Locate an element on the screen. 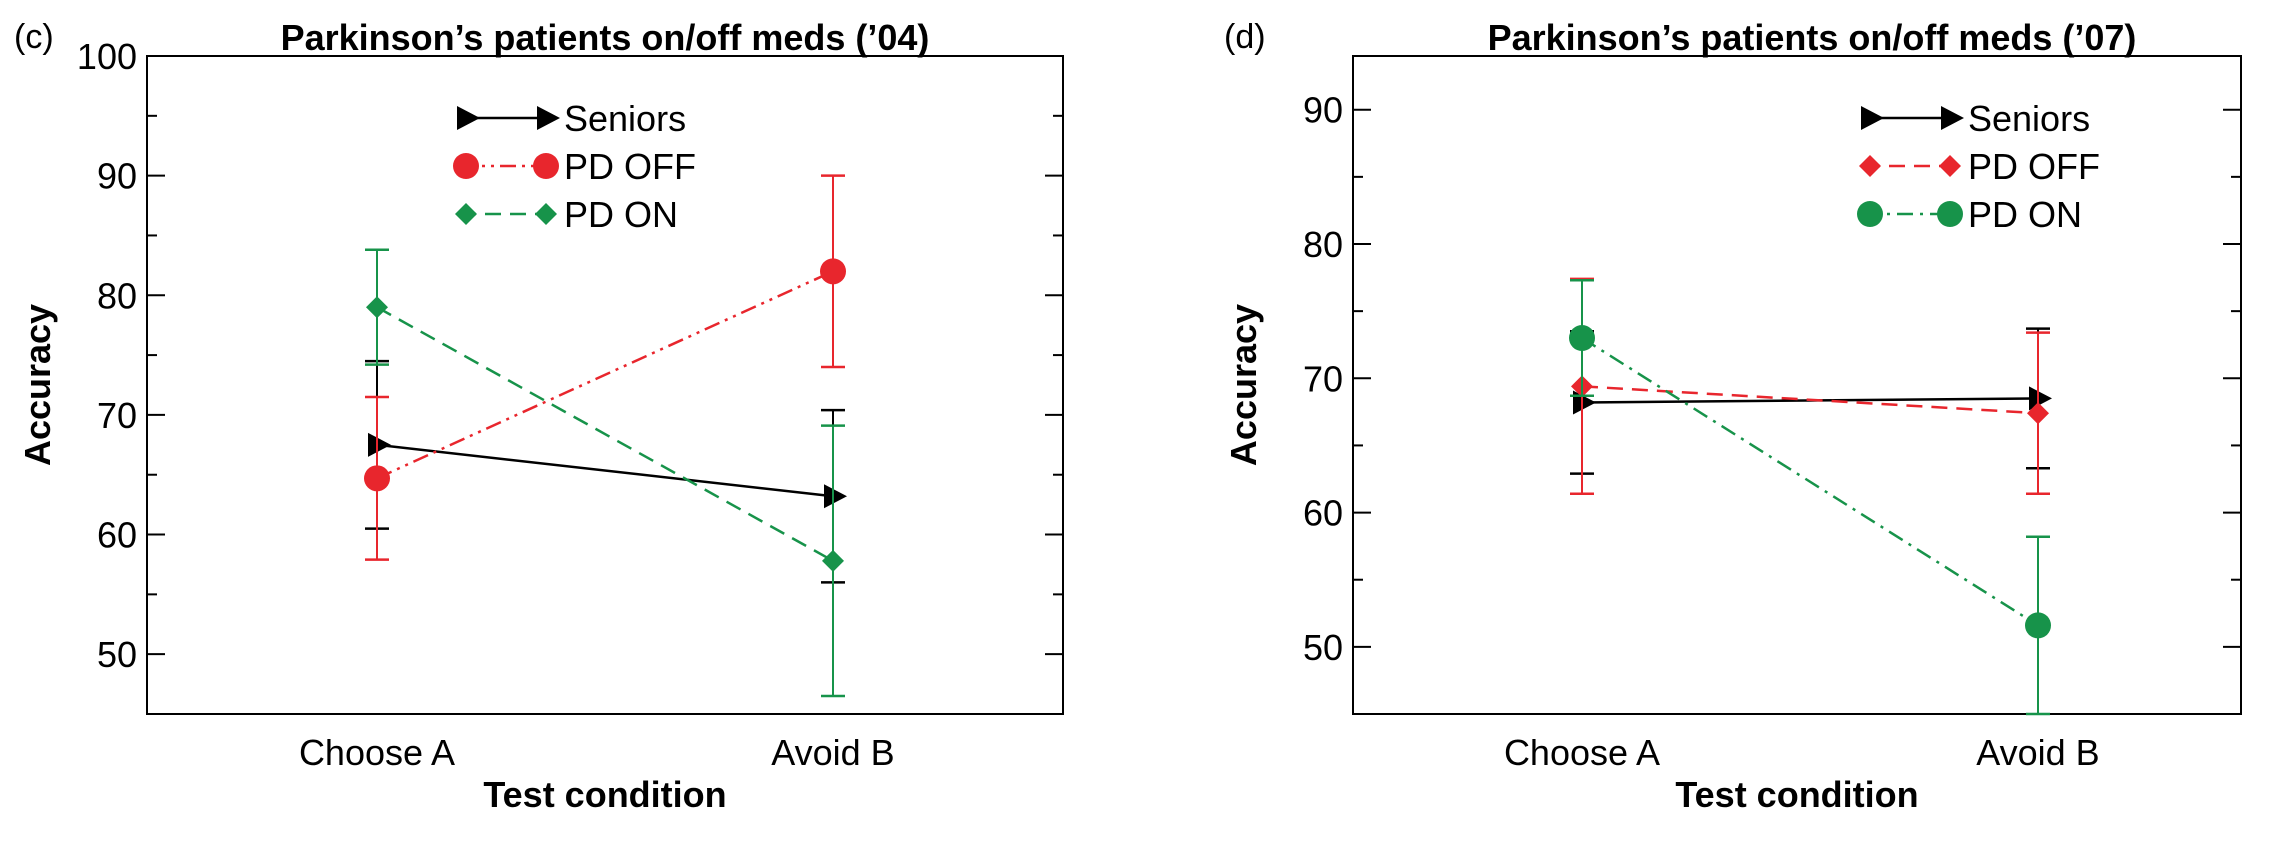  panel-label: (d) is located at coordinates (1245, 37).